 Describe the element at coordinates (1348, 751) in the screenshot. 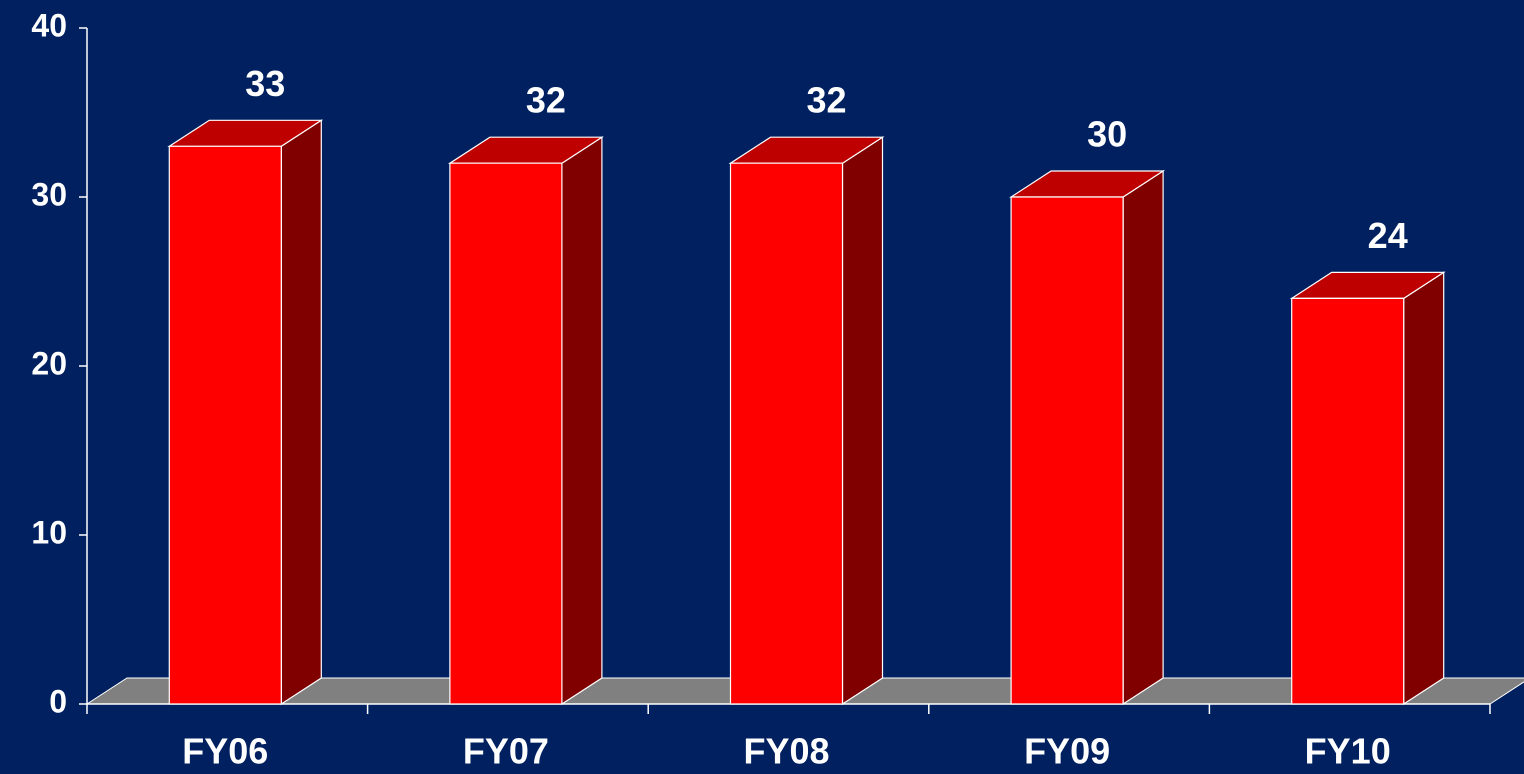

I see `x-tick-label: FY10` at that location.